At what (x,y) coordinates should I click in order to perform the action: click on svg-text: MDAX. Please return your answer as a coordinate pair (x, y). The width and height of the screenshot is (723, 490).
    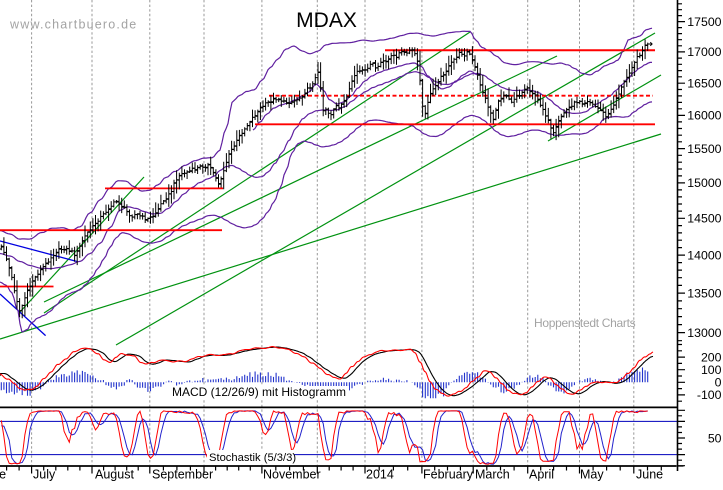
    Looking at the image, I should click on (326, 20).